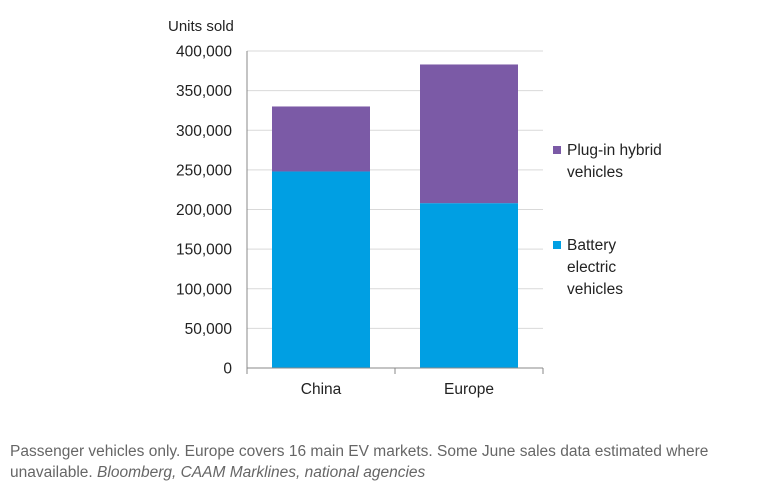 Image resolution: width=770 pixels, height=488 pixels. I want to click on y-tick-label: 250,000, so click(204, 170).